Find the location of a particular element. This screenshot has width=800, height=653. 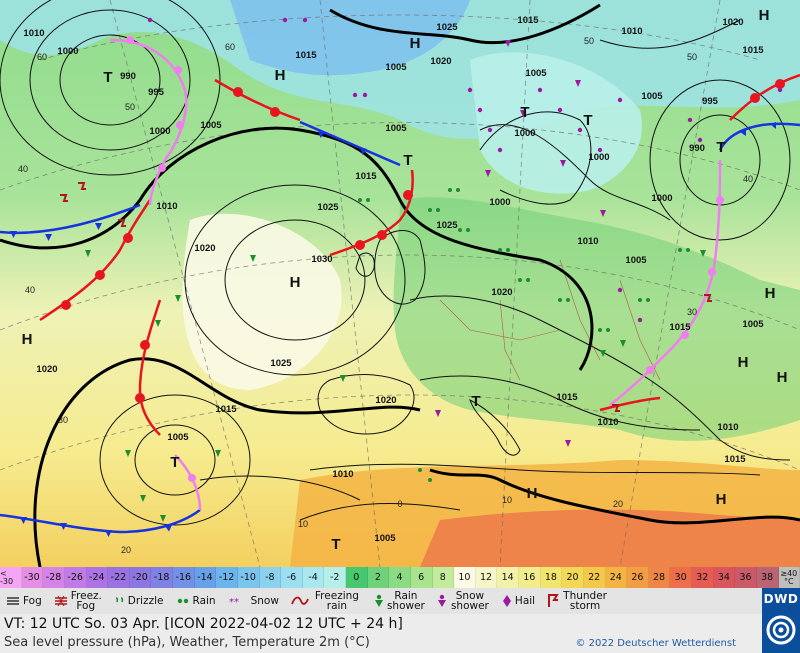

legend-label: Snow shower is located at coordinates (469, 601).